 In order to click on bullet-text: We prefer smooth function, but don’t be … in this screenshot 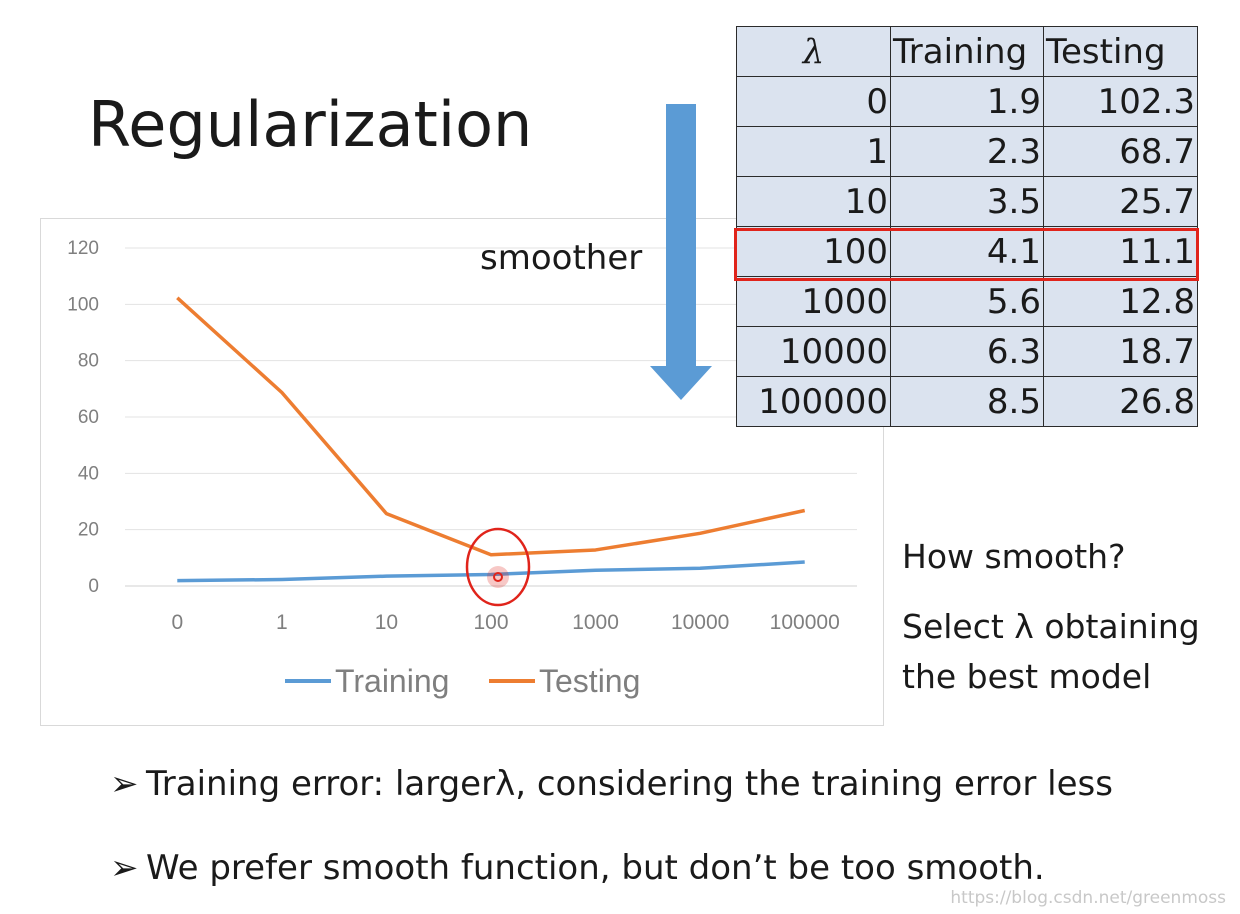, I will do `click(595, 868)`.